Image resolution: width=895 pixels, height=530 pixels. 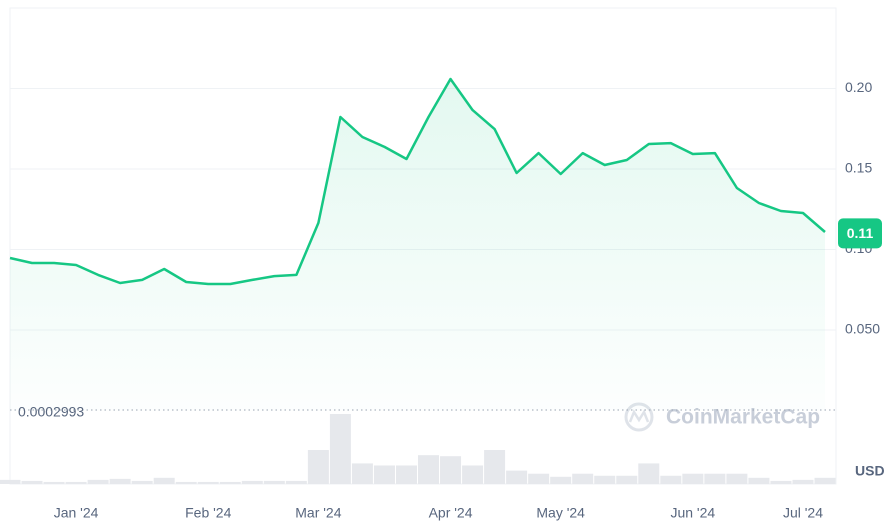 What do you see at coordinates (76, 513) in the screenshot?
I see `x-tick-label: Jan '24` at bounding box center [76, 513].